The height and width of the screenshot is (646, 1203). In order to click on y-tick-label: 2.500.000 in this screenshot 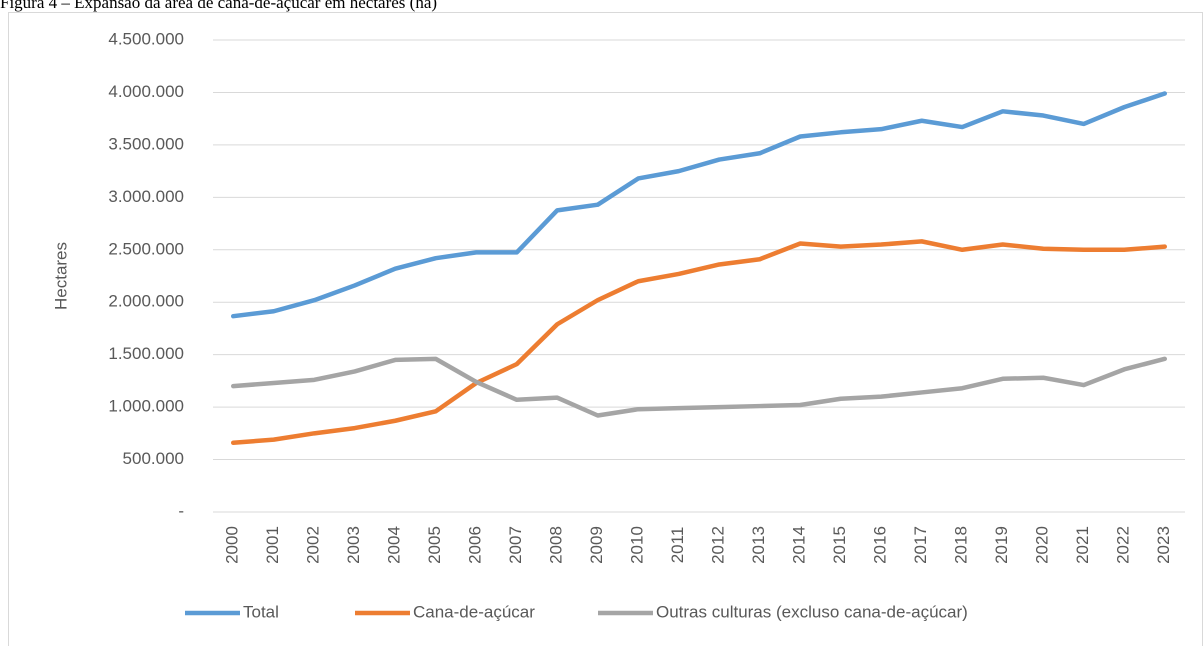, I will do `click(146, 248)`.